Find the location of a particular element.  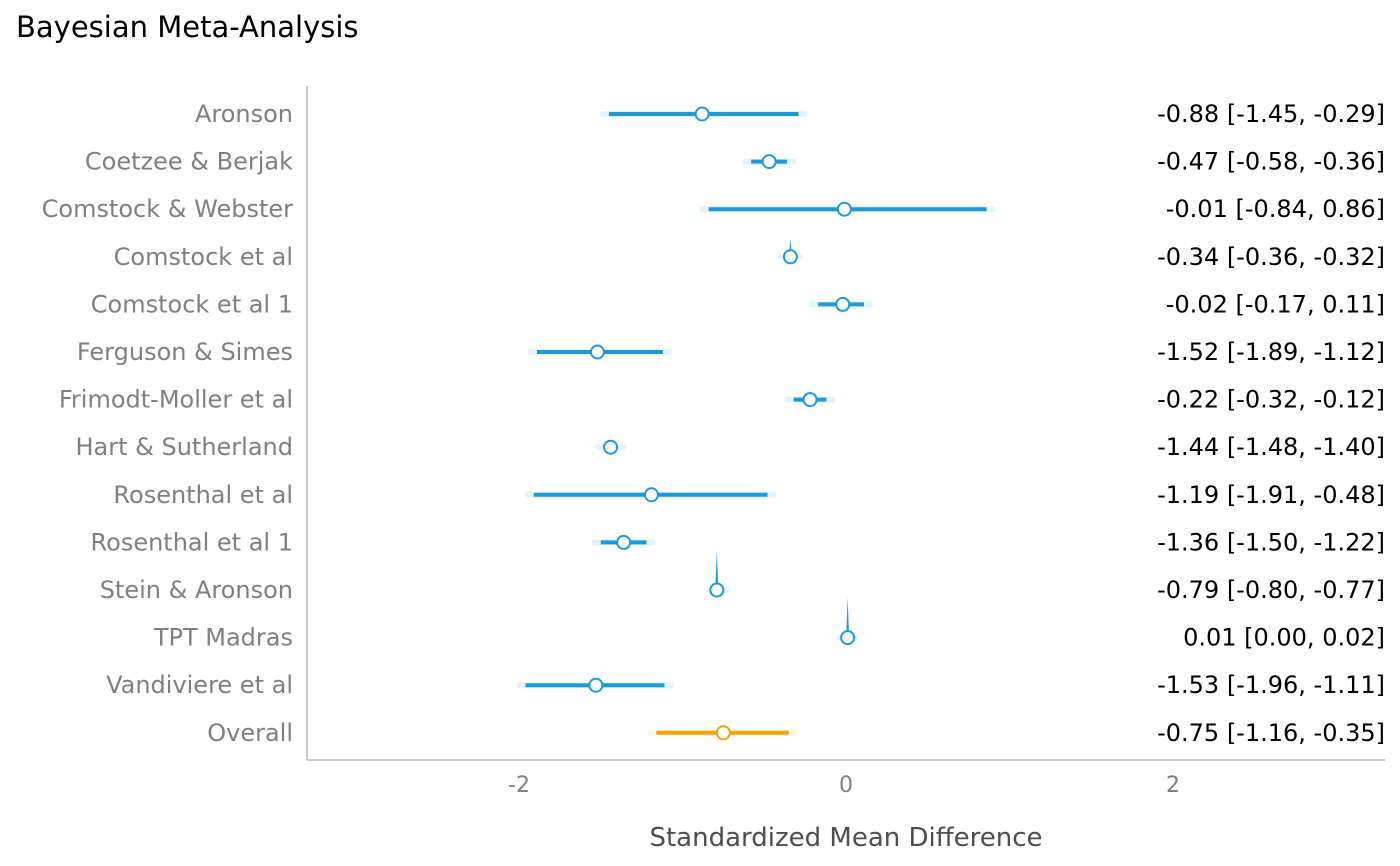

overall-row: Overall -0.75 [-1.16, -0.35] is located at coordinates (796, 733).